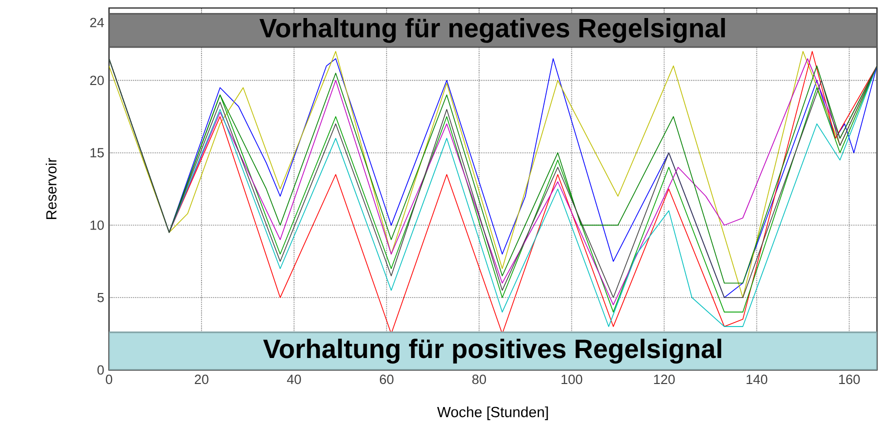 This screenshot has width=881, height=425. I want to click on x-tick-label: 0, so click(109, 379).